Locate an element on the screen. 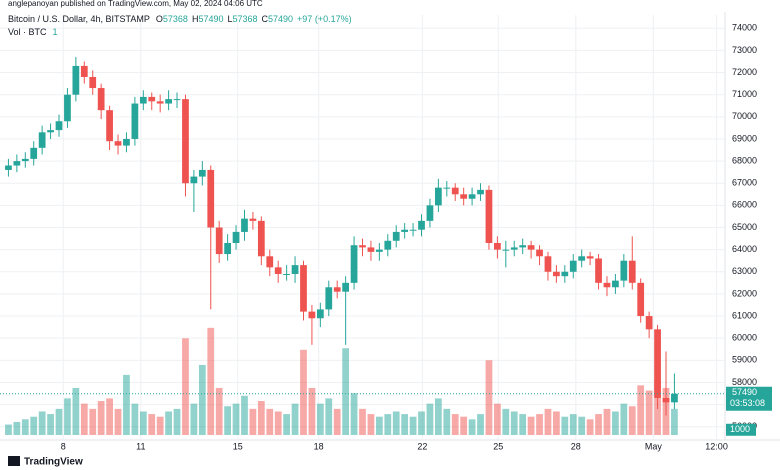 This screenshot has width=780, height=470. ohlc-key: L is located at coordinates (229, 19).